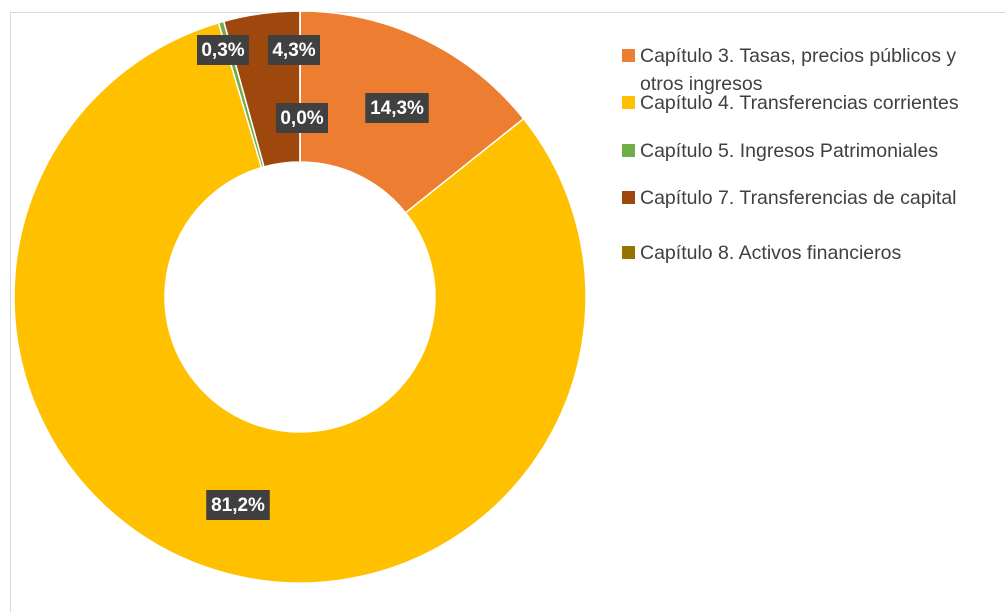 The image size is (1005, 612). Describe the element at coordinates (771, 253) in the screenshot. I see `legend-label: Capítulo 8. Activos financieros` at that location.